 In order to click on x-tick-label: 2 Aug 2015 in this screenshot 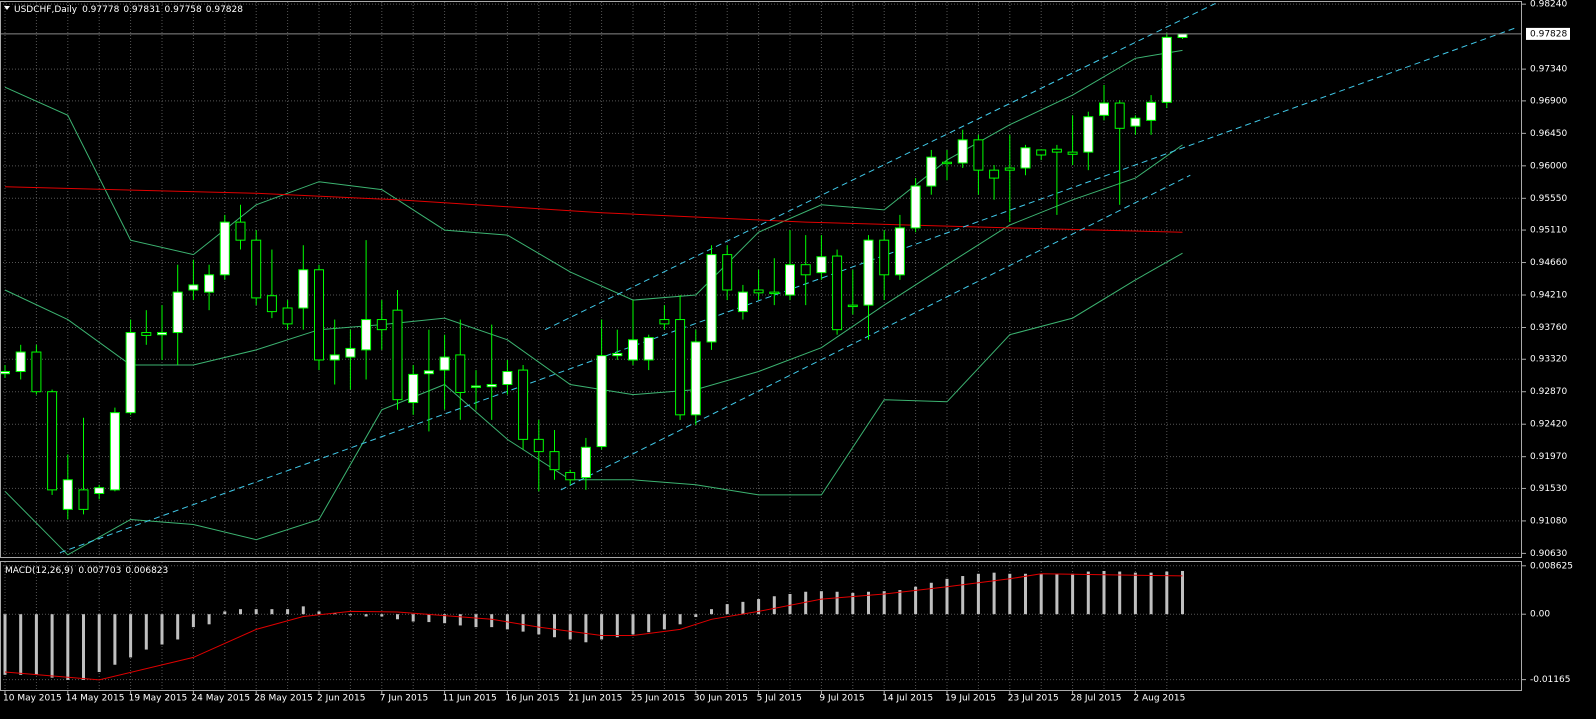, I will do `click(1159, 699)`.